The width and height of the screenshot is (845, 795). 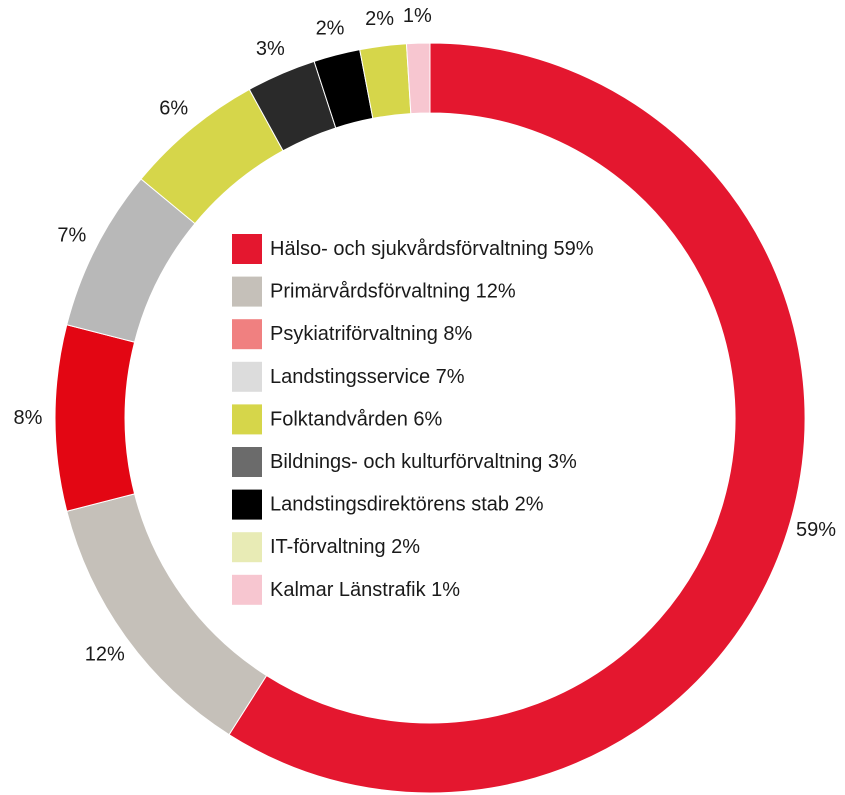 What do you see at coordinates (407, 505) in the screenshot?
I see `legend-label: Landstingsdirektörens stab 2%` at bounding box center [407, 505].